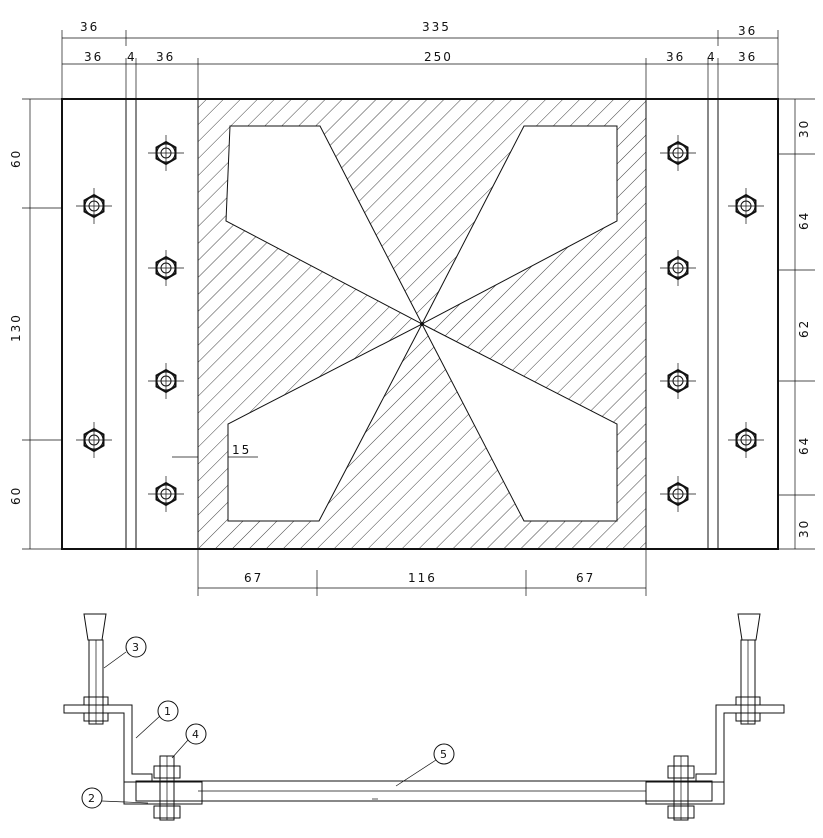 This screenshot has height=838, width=823. What do you see at coordinates (165, 57) in the screenshot?
I see `dim-36-b: 36` at bounding box center [165, 57].